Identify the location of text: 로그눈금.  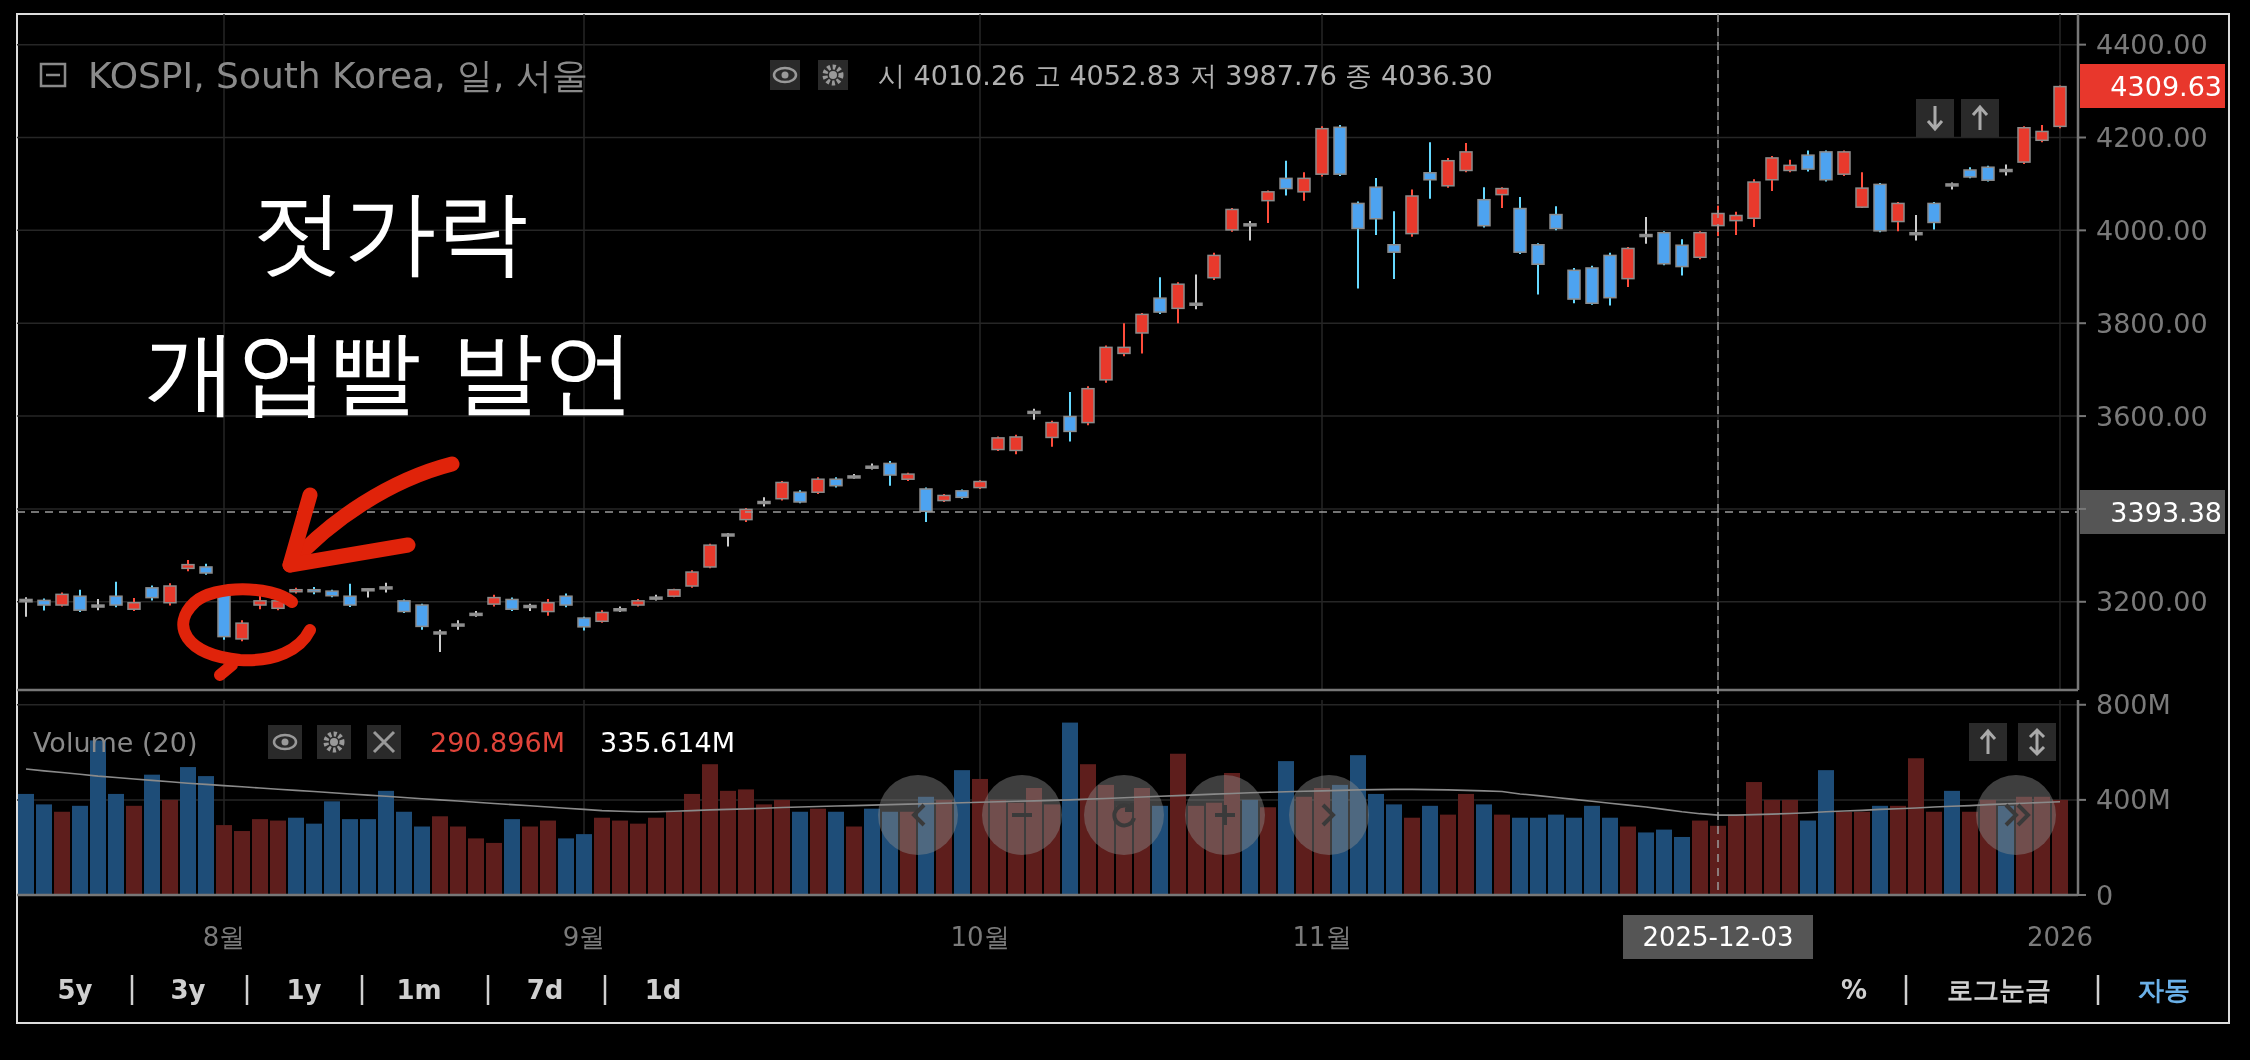
(1999, 990).